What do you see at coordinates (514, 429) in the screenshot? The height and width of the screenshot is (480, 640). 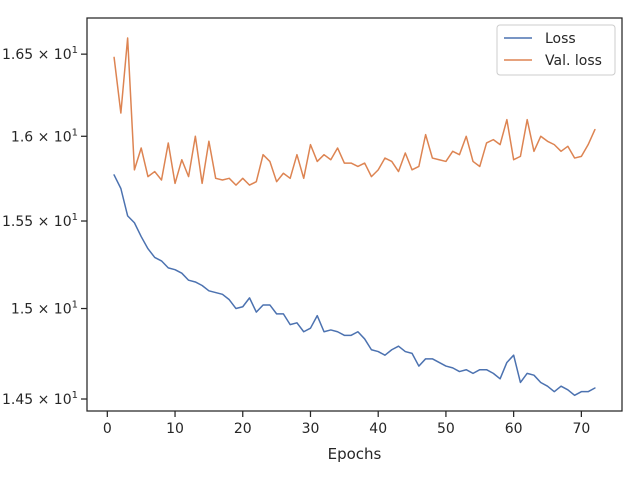 I see `x-tick-label: 60` at bounding box center [514, 429].